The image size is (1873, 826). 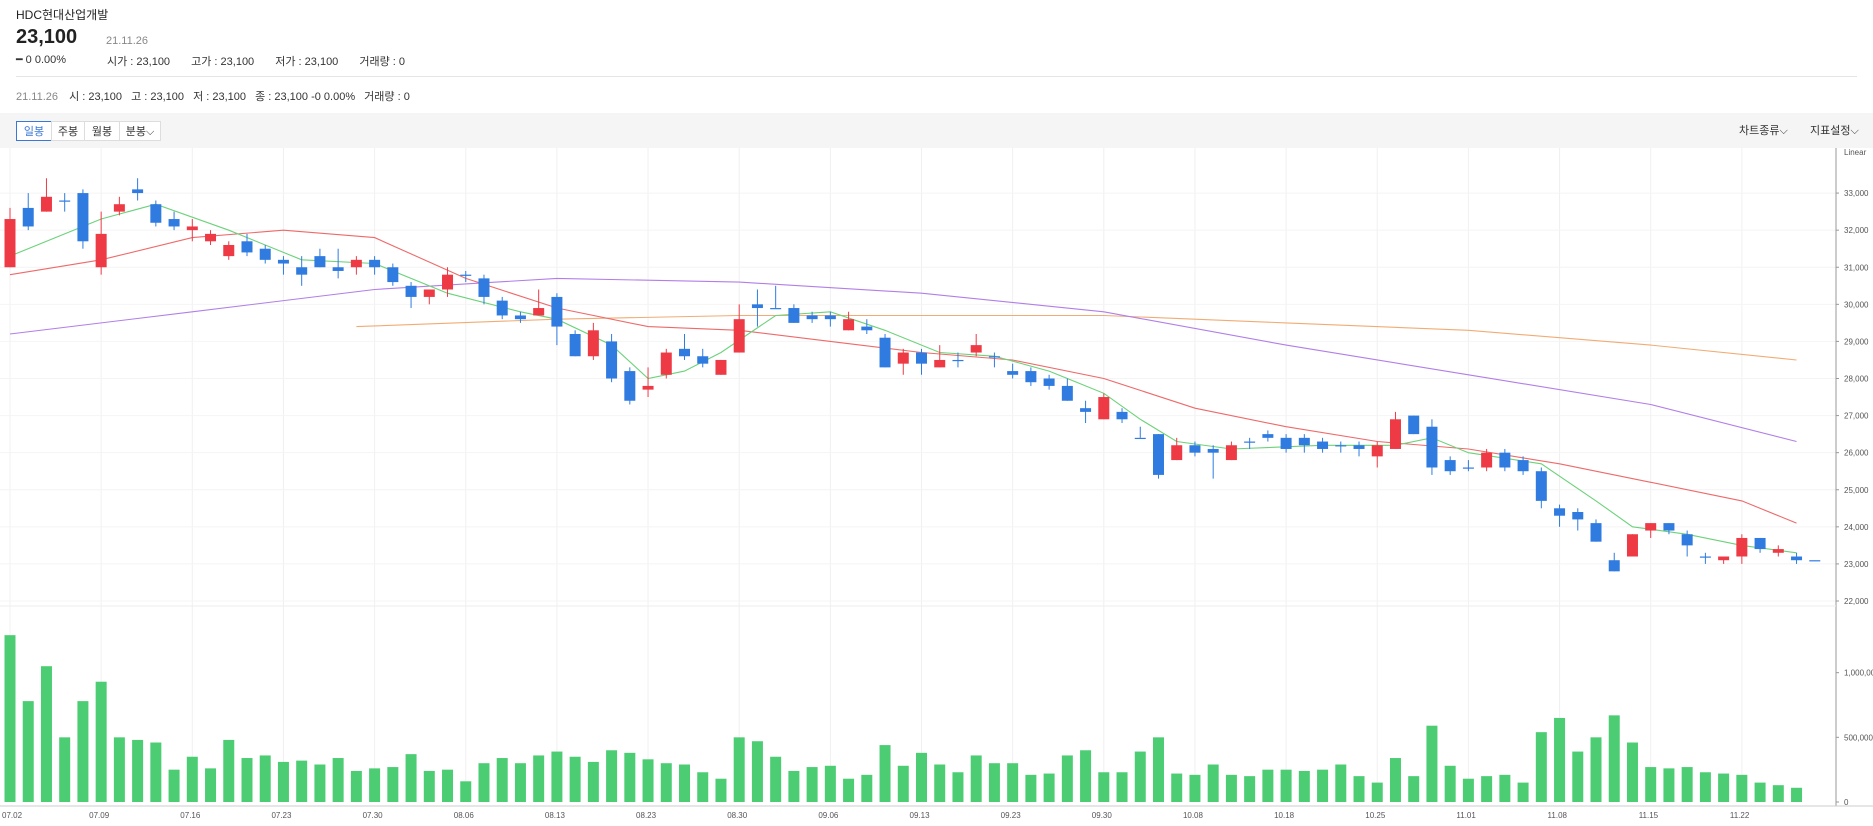 I want to click on price-tick-label: 27,000, so click(x=1856, y=416).